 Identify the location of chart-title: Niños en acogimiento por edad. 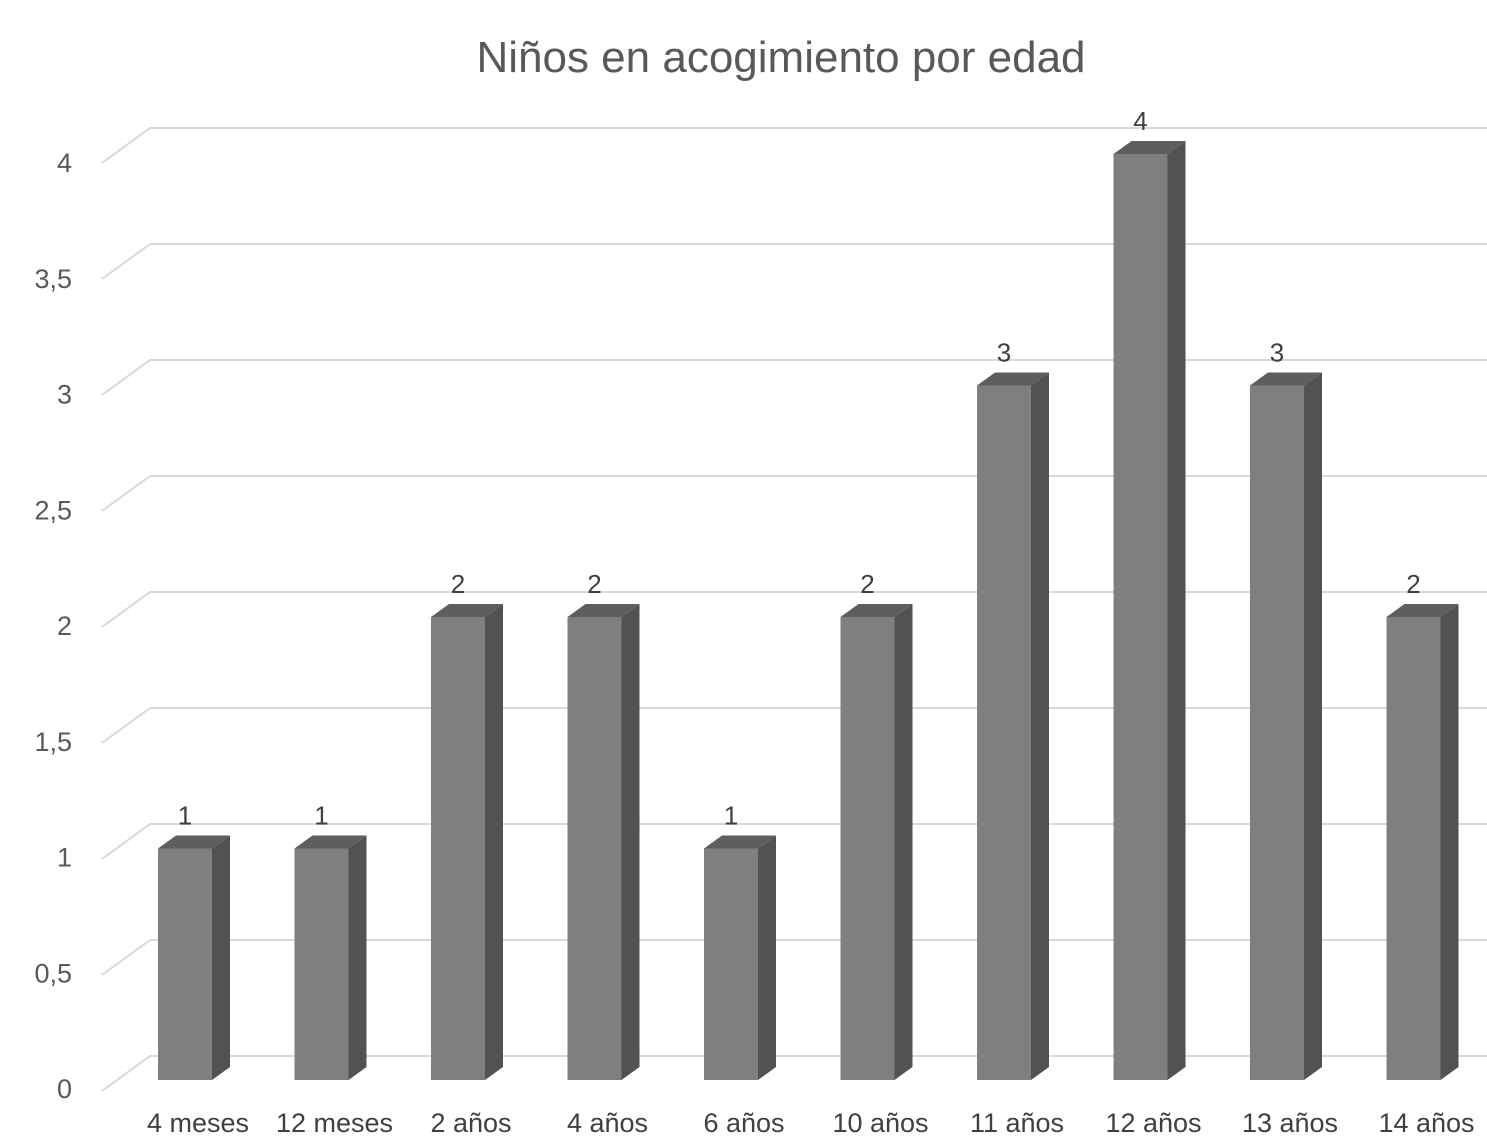
(780, 57).